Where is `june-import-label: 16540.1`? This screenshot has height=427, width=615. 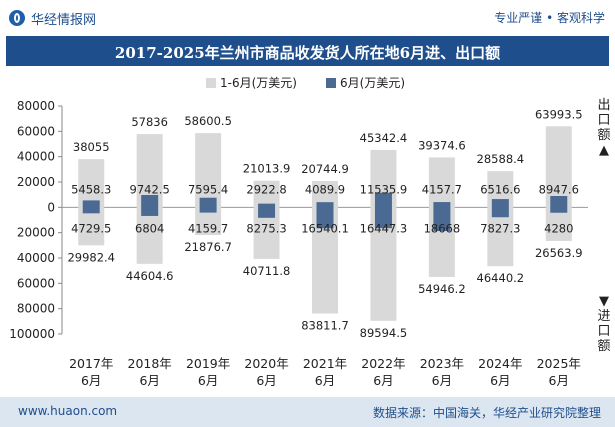
june-import-label: 16540.1 is located at coordinates (325, 228).